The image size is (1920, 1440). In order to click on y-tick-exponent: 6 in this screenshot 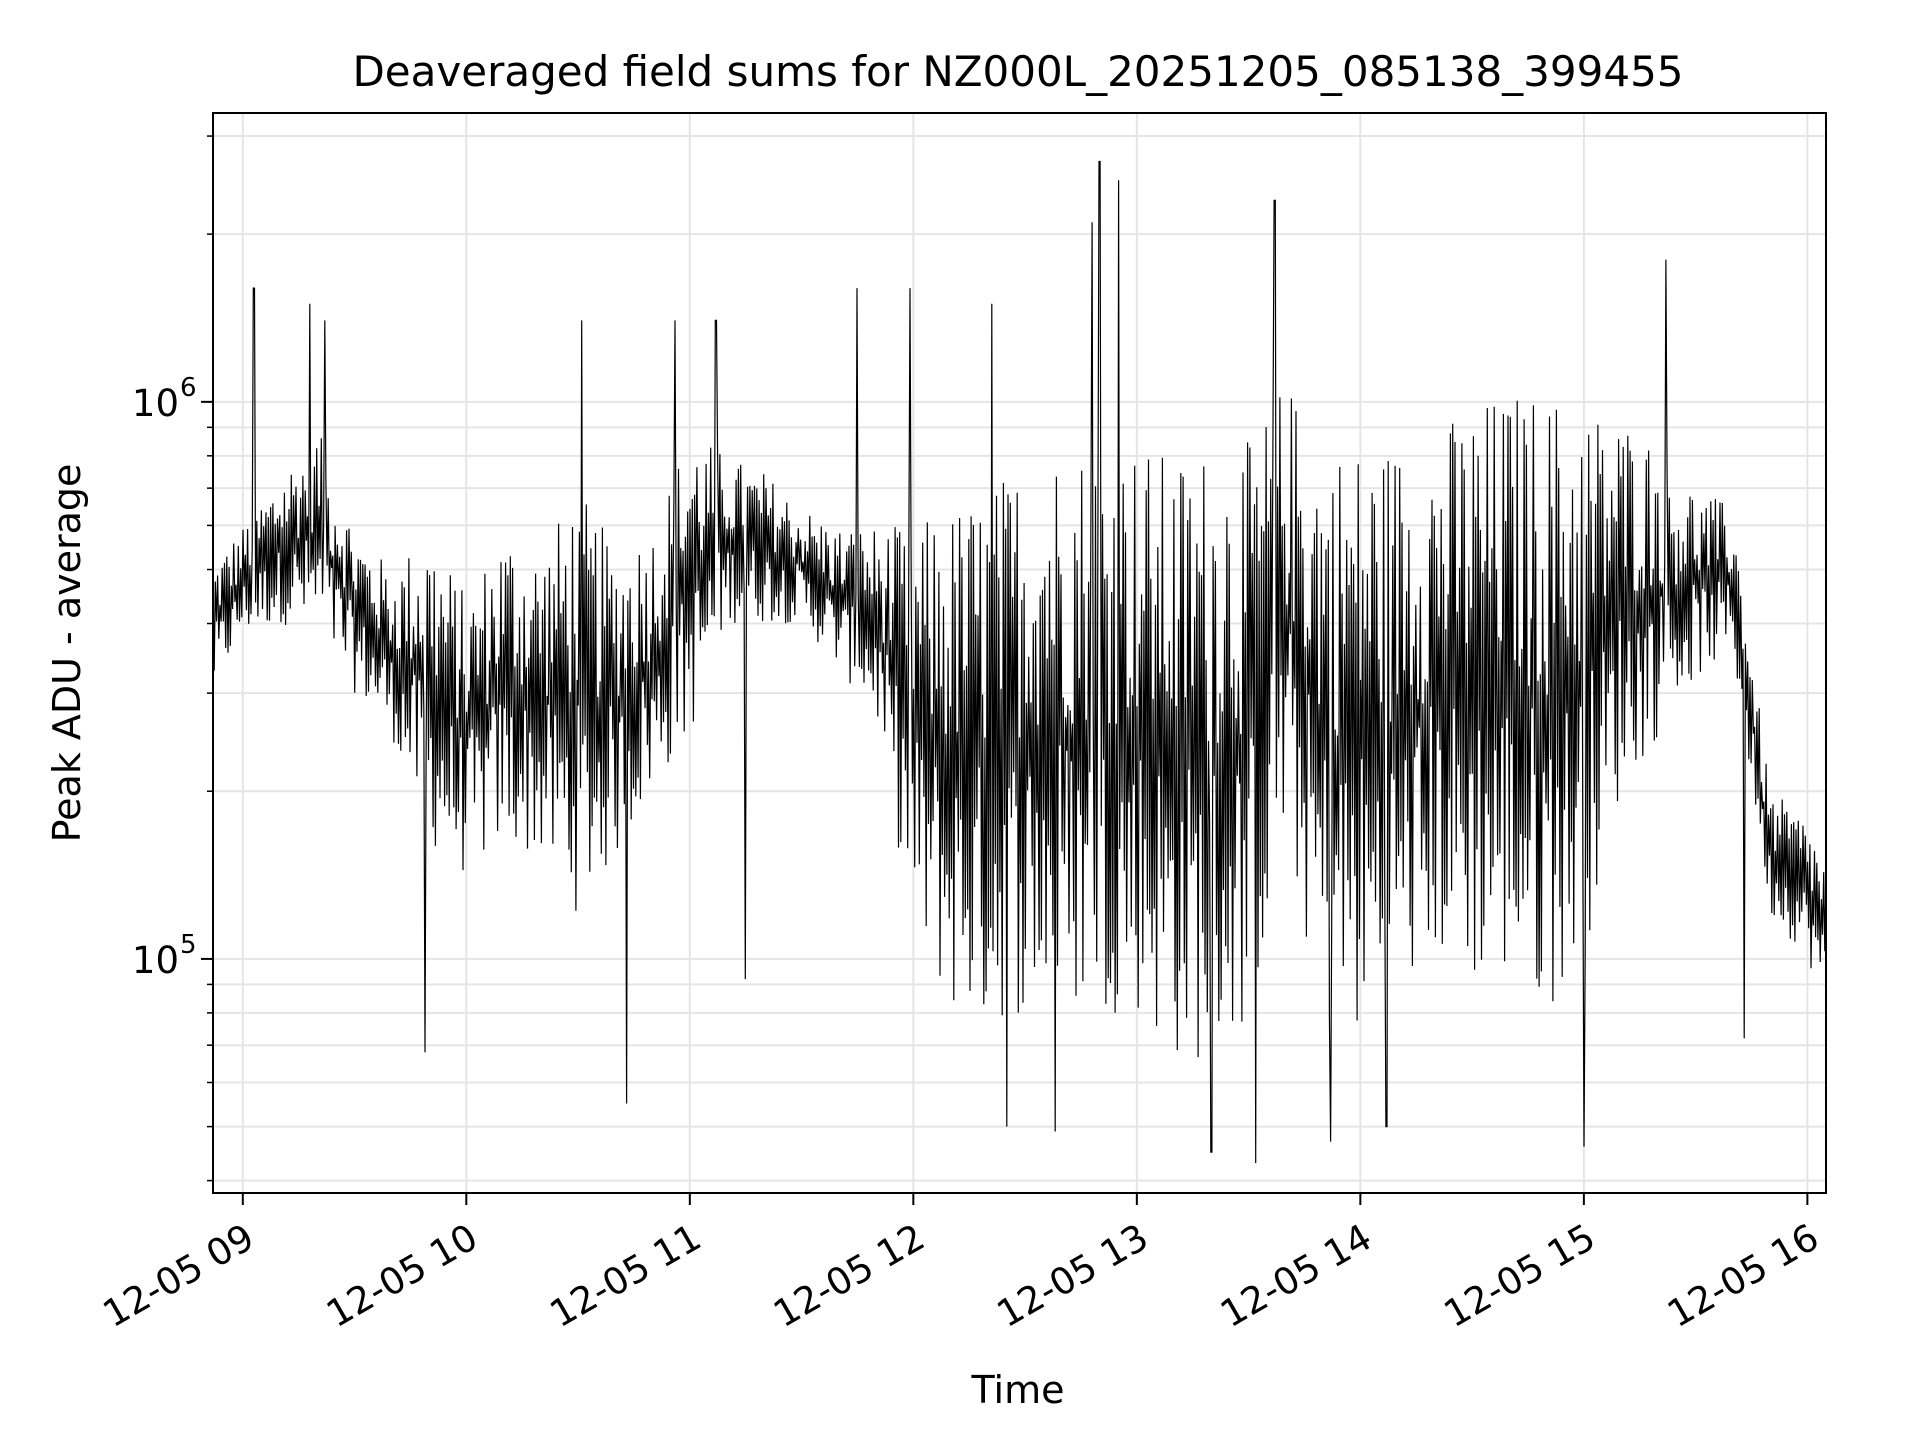, I will do `click(188, 388)`.